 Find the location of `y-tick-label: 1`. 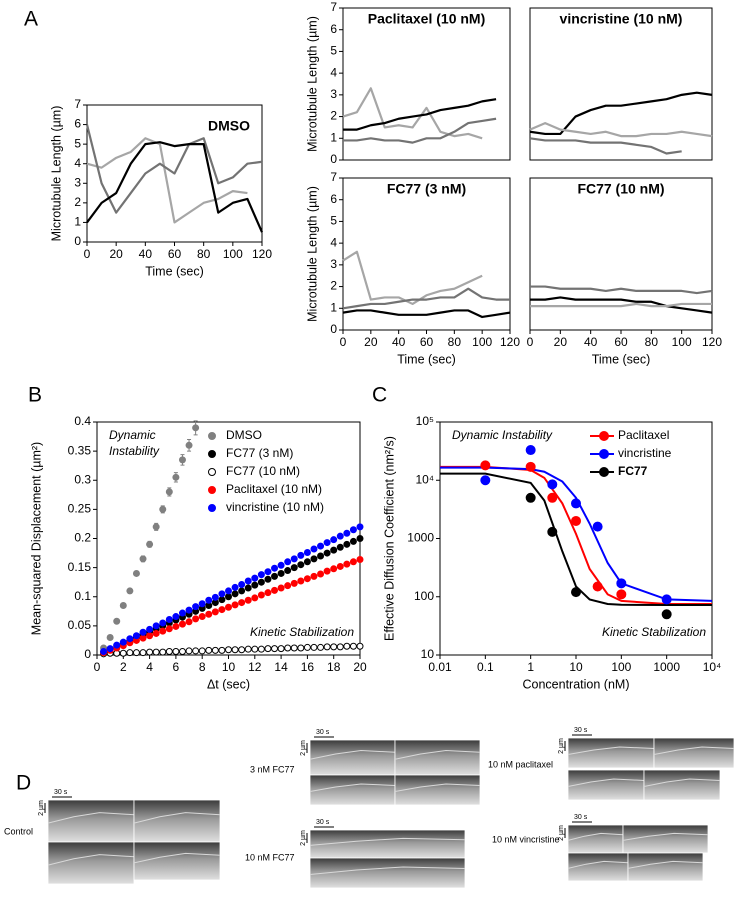

y-tick-label: 1 is located at coordinates (77, 222).